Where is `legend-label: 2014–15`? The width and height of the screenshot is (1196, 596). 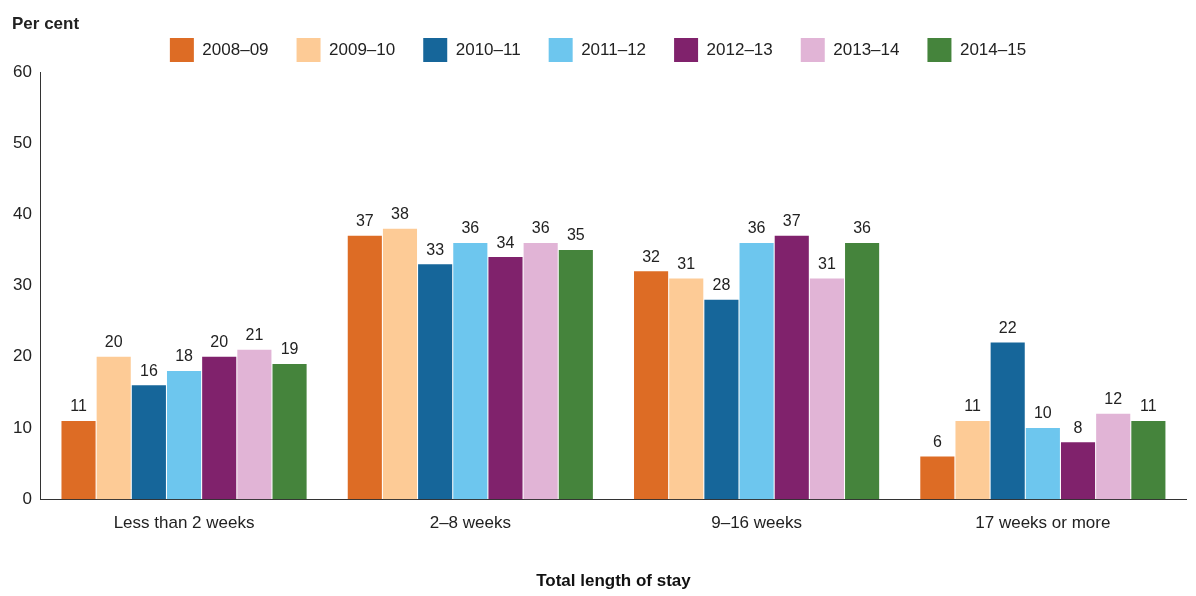 legend-label: 2014–15 is located at coordinates (993, 49).